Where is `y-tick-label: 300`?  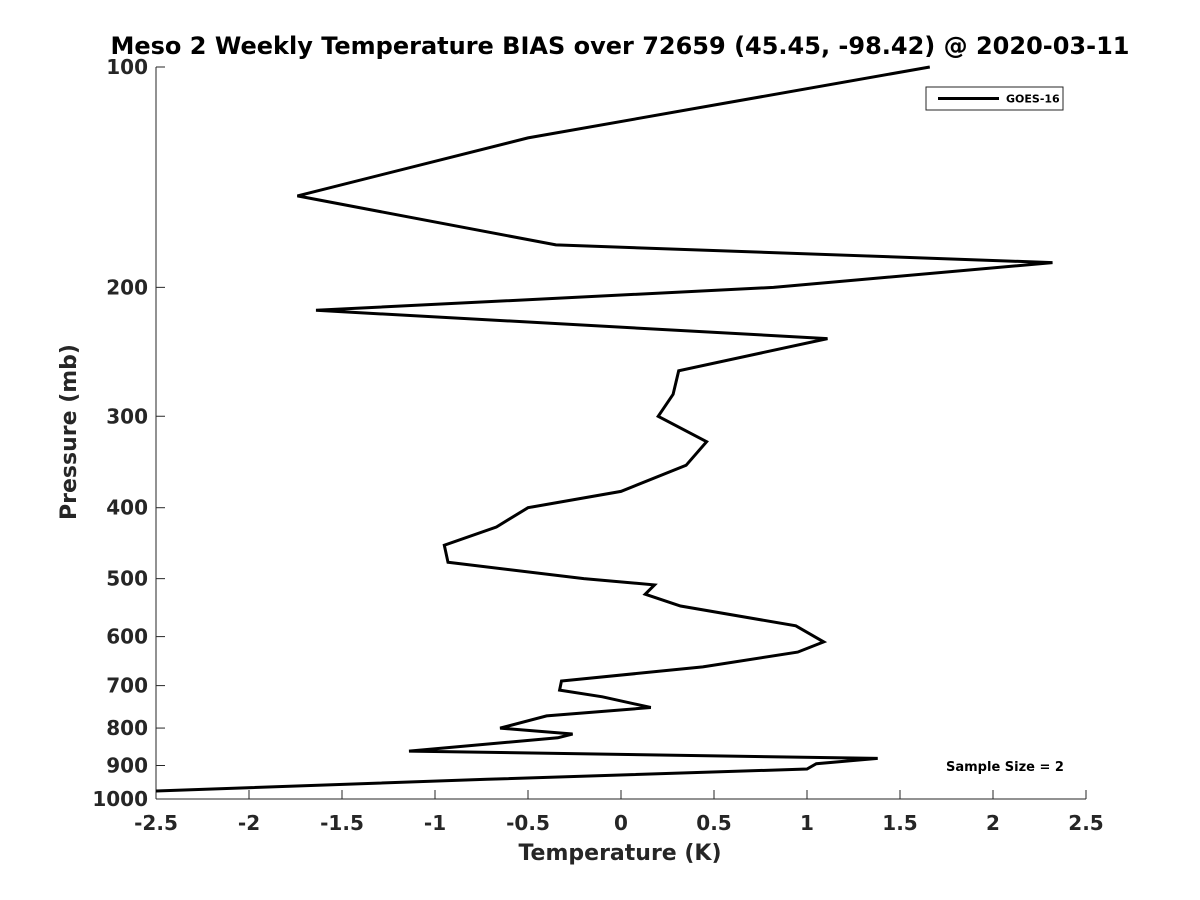 y-tick-label: 300 is located at coordinates (127, 416).